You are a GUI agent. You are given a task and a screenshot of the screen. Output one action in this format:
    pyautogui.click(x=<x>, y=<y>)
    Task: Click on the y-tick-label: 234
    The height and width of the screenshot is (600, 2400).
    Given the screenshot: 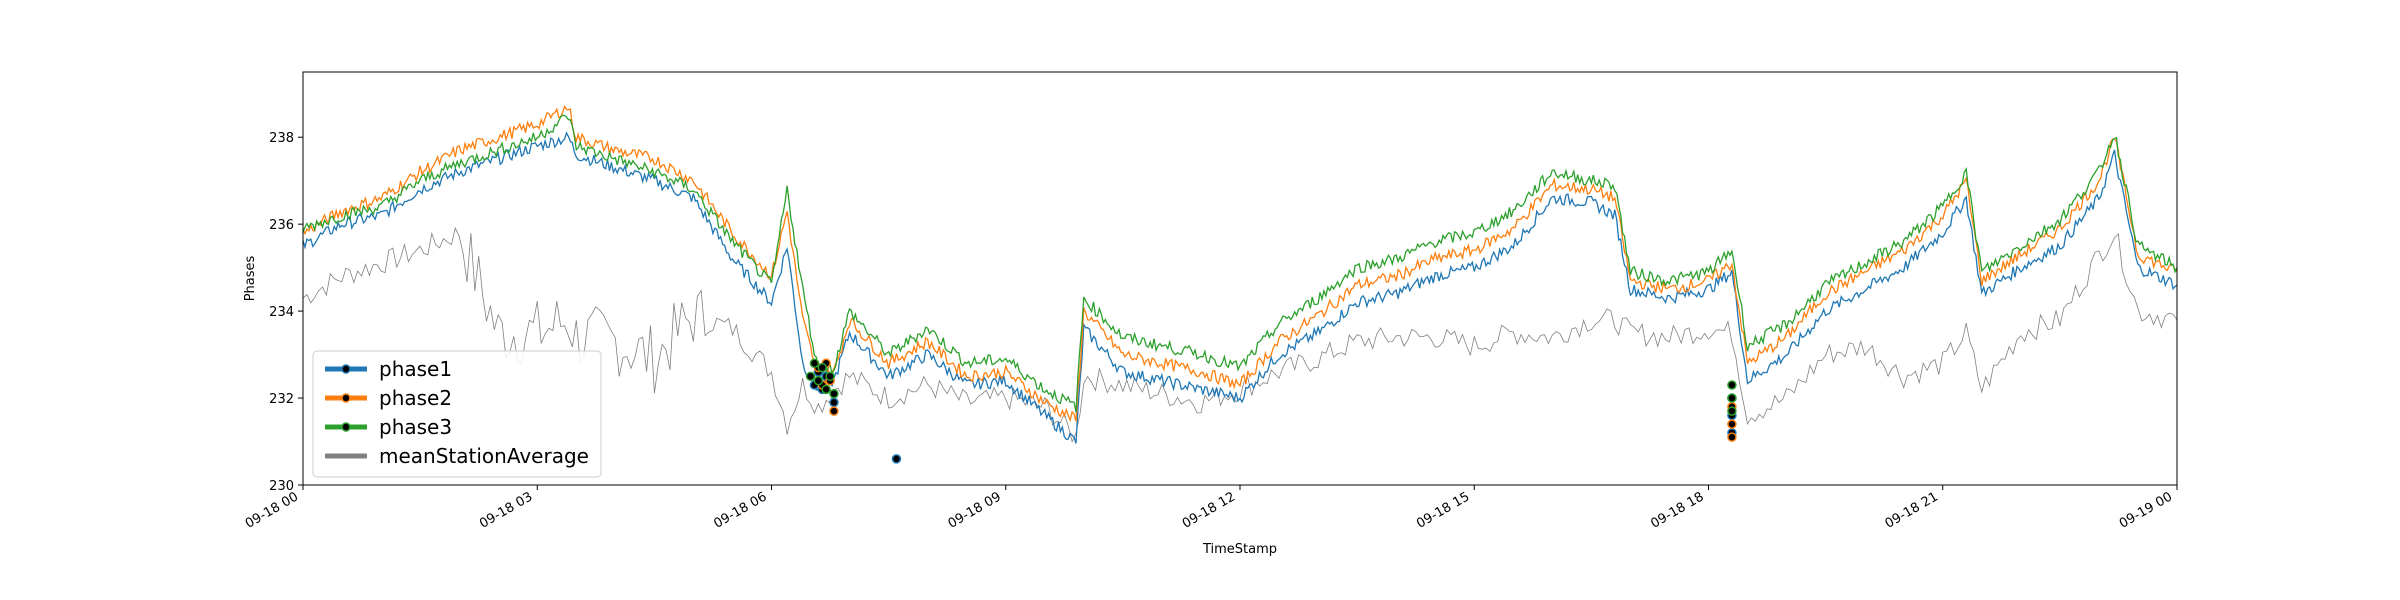 What is the action you would take?
    pyautogui.click(x=281, y=312)
    